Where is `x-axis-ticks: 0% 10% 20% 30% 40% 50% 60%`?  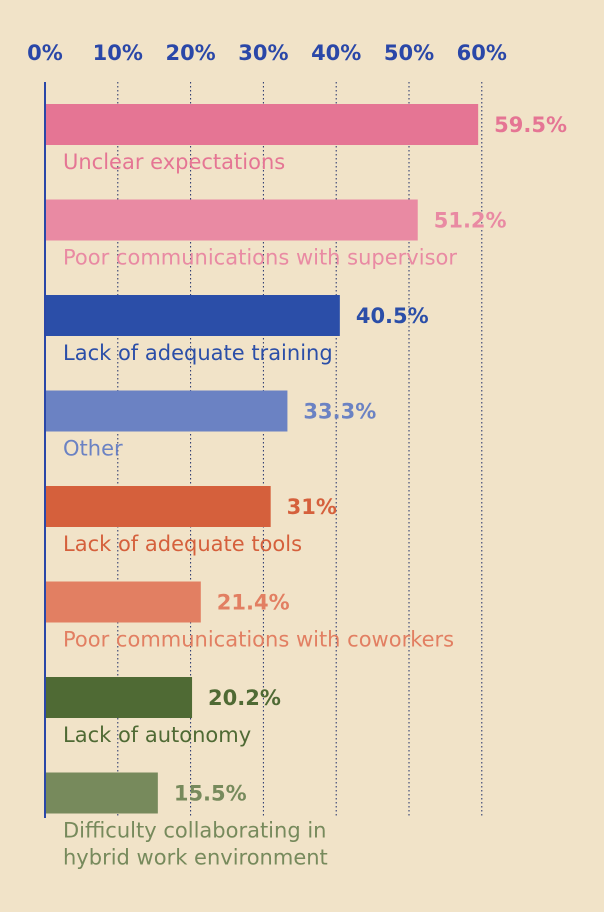 x-axis-ticks: 0% 10% 20% 30% 40% 50% 60% is located at coordinates (267, 53).